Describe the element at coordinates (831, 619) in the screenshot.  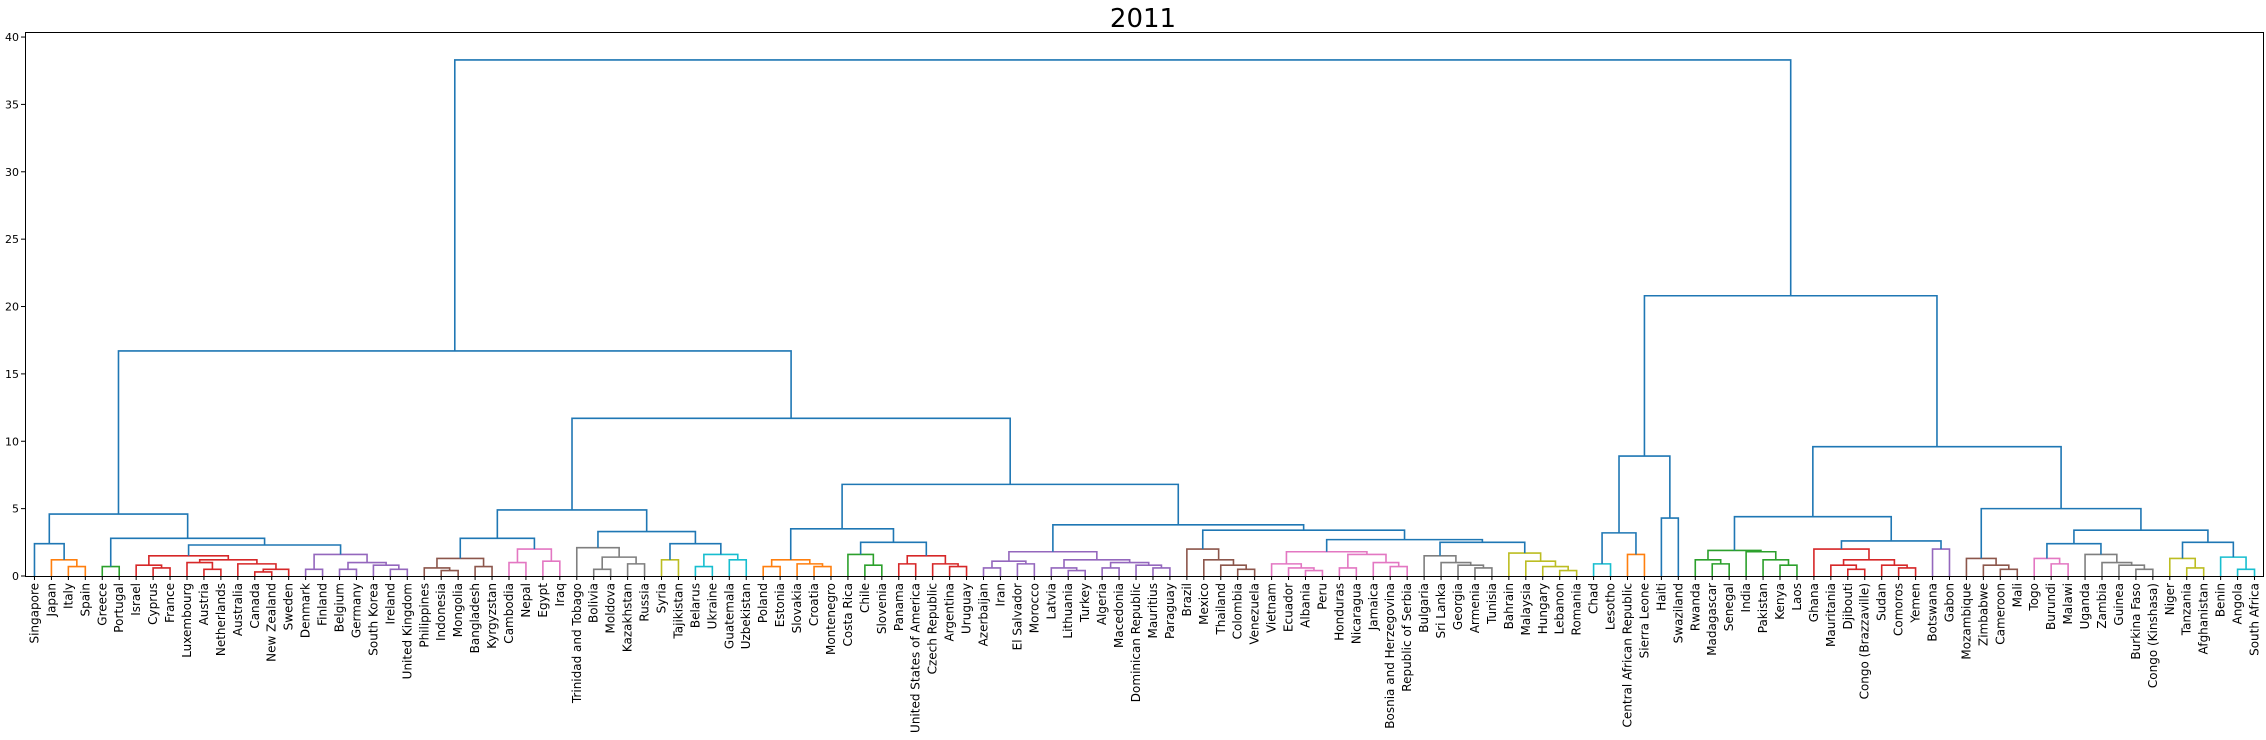
I see `leaf-label: Montenegro` at that location.